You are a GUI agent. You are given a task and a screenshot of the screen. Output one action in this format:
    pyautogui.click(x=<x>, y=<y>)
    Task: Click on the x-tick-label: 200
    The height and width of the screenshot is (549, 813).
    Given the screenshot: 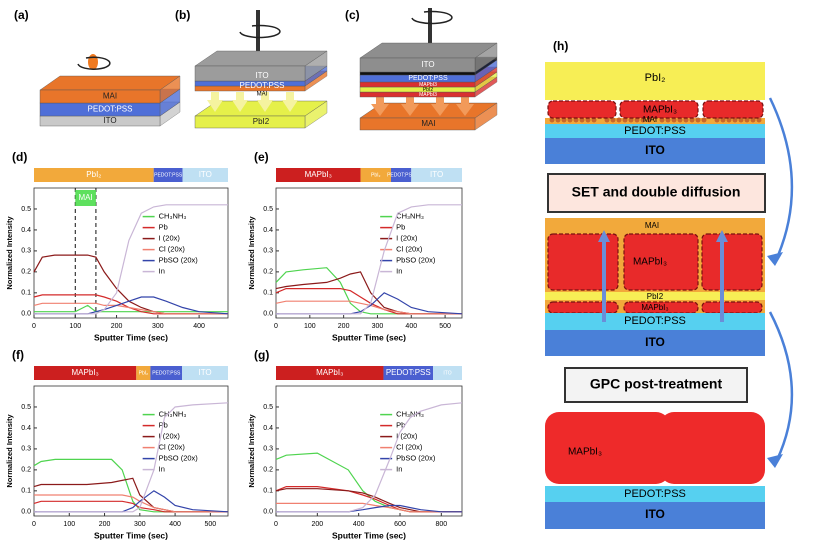 What is the action you would take?
    pyautogui.click(x=117, y=326)
    